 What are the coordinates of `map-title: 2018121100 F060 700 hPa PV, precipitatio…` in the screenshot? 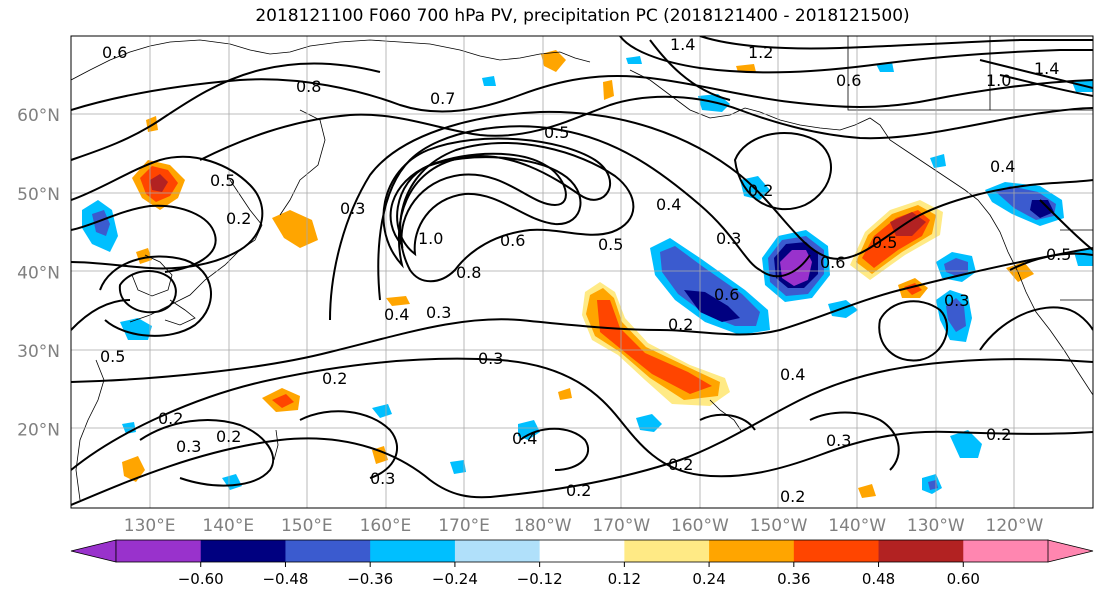 It's located at (582, 16).